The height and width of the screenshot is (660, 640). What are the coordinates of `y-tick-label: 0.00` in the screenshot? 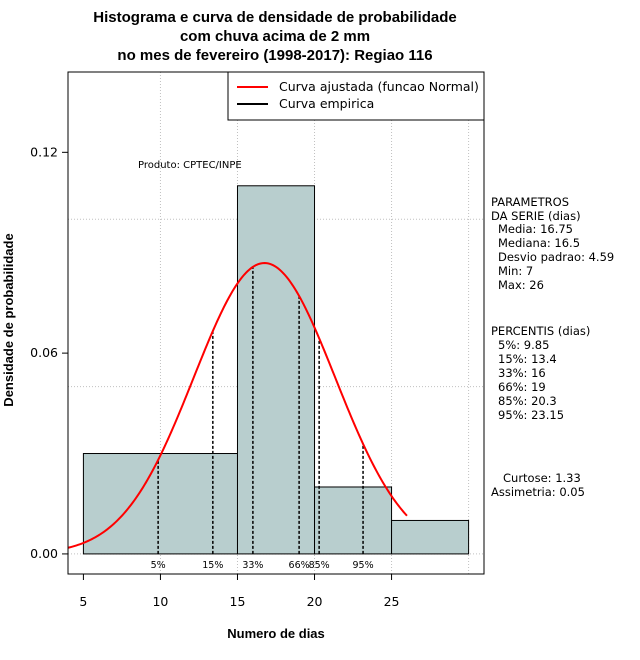 It's located at (44, 553).